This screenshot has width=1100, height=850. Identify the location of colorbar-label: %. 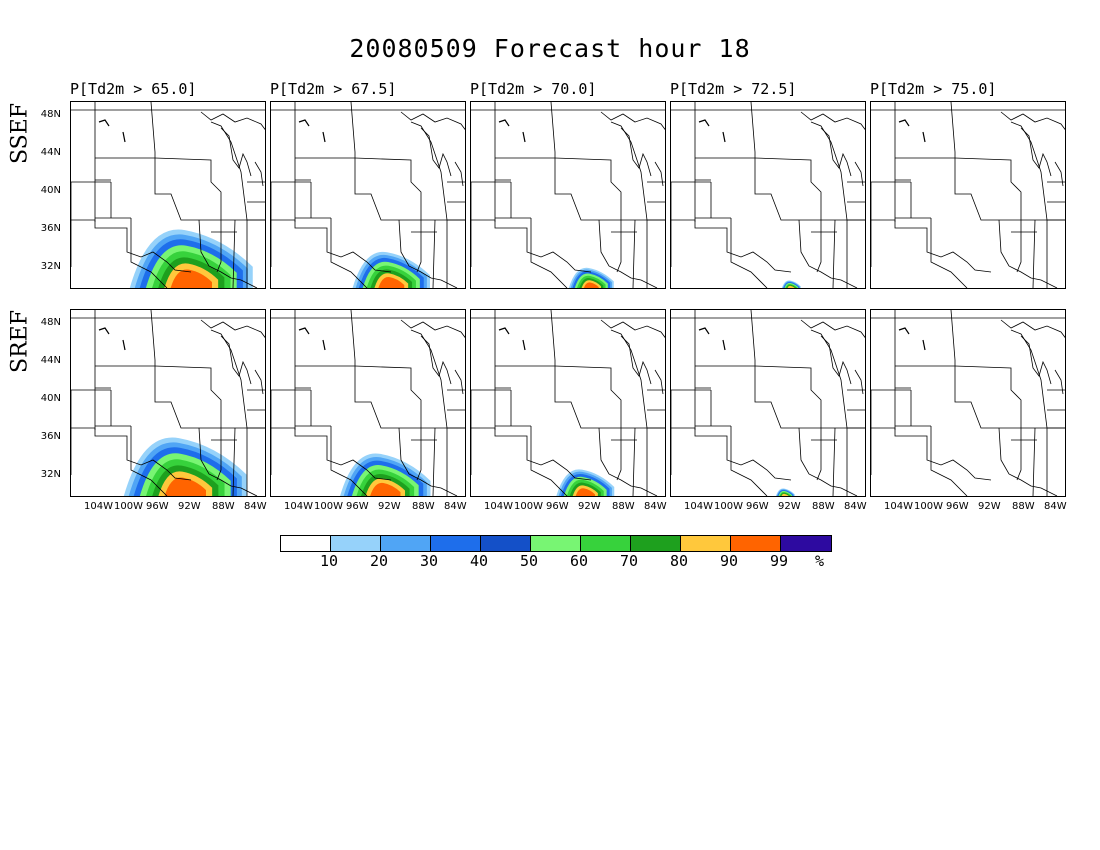
(820, 561).